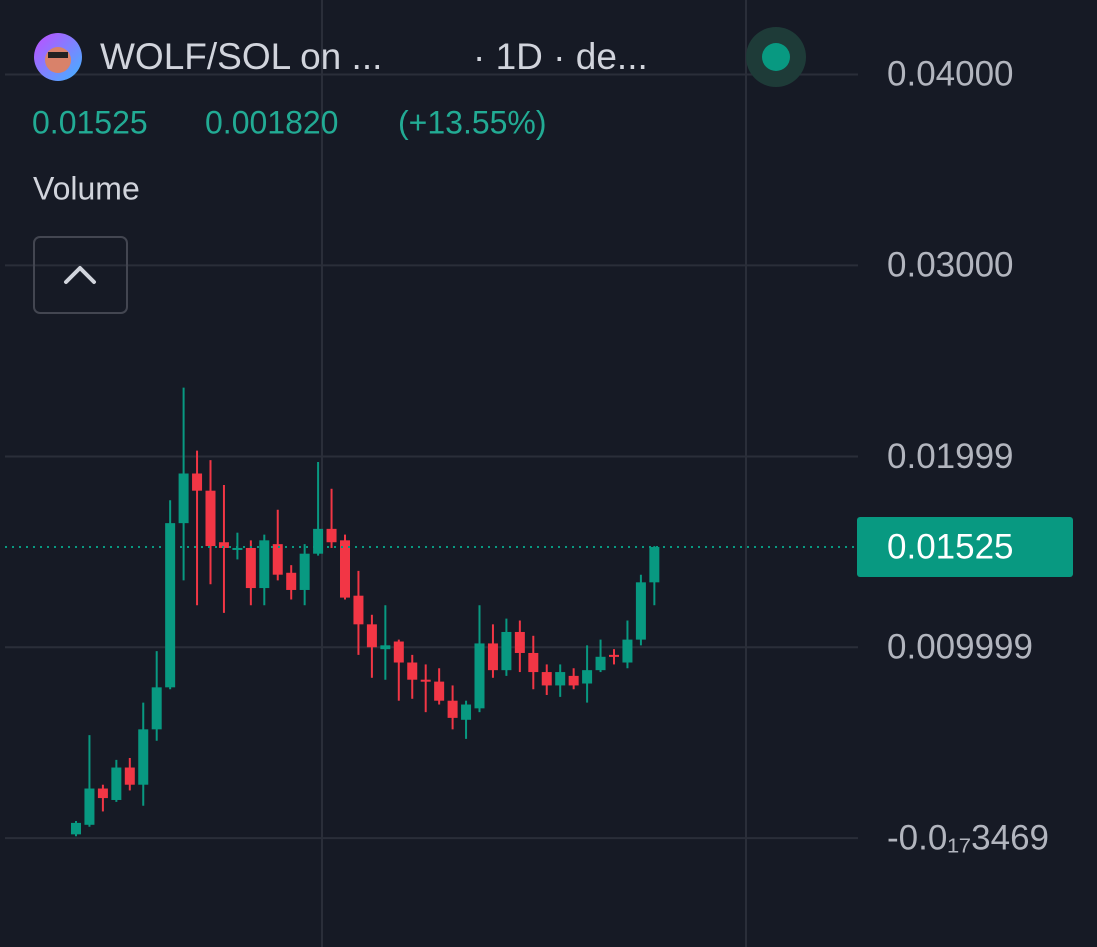  Describe the element at coordinates (950, 74) in the screenshot. I see `y-tick-label: 0.04000` at that location.